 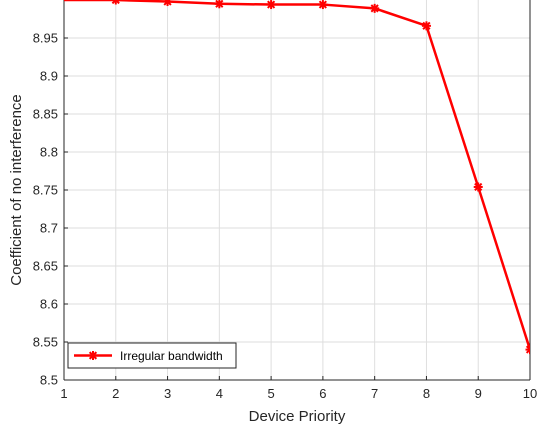 What do you see at coordinates (219, 393) in the screenshot?
I see `x-tick-label: 4` at bounding box center [219, 393].